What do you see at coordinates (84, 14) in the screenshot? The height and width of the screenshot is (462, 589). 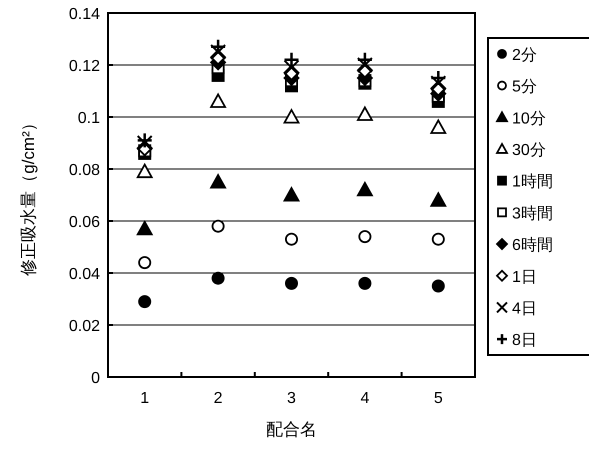 I see `y-tick-label: 0.14` at bounding box center [84, 14].